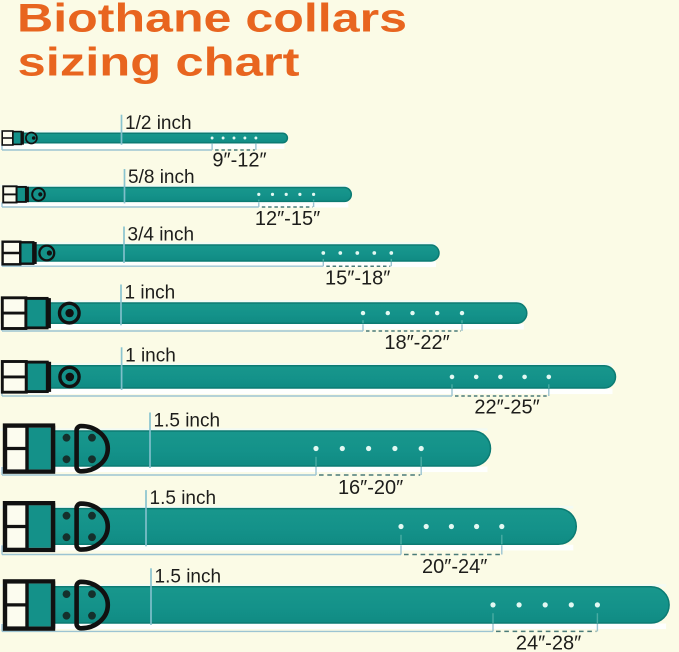 Image resolution: width=679 pixels, height=652 pixels. Describe the element at coordinates (357, 278) in the screenshot. I see `svg-text: 15″-18″` at that location.